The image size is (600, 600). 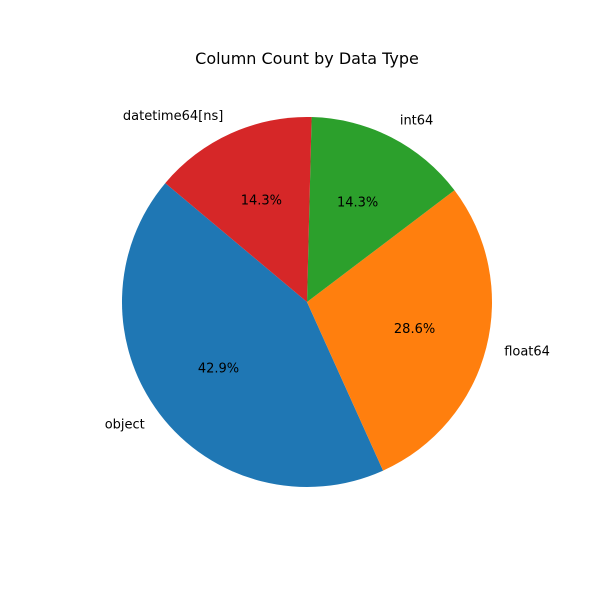 What do you see at coordinates (381, 209) in the screenshot?
I see `pie-slice-int64` at bounding box center [381, 209].